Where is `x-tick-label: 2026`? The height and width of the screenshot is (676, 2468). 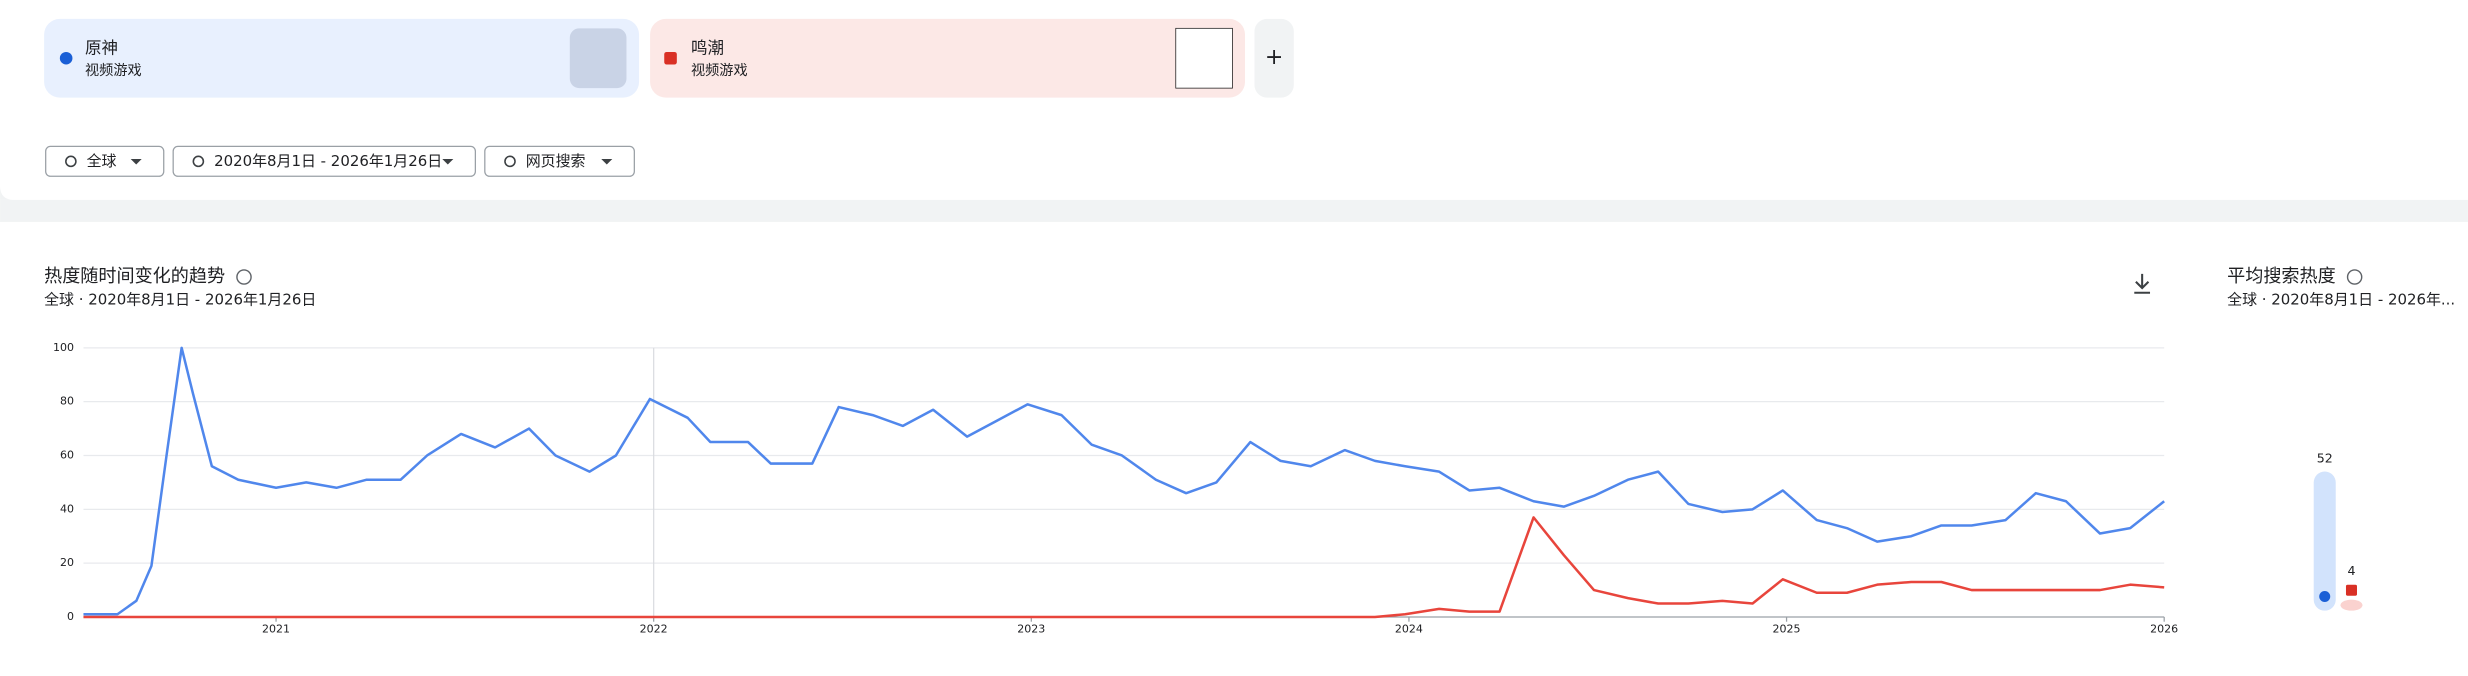
x-tick-label: 2026 is located at coordinates (2164, 629).